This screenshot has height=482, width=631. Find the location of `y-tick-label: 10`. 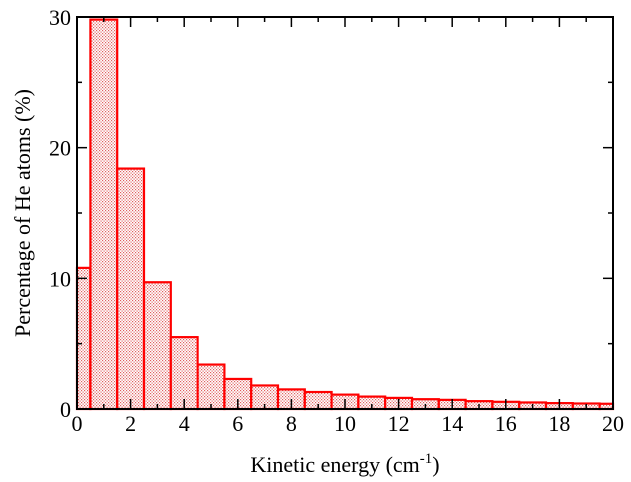

y-tick-label: 10 is located at coordinates (60, 278).